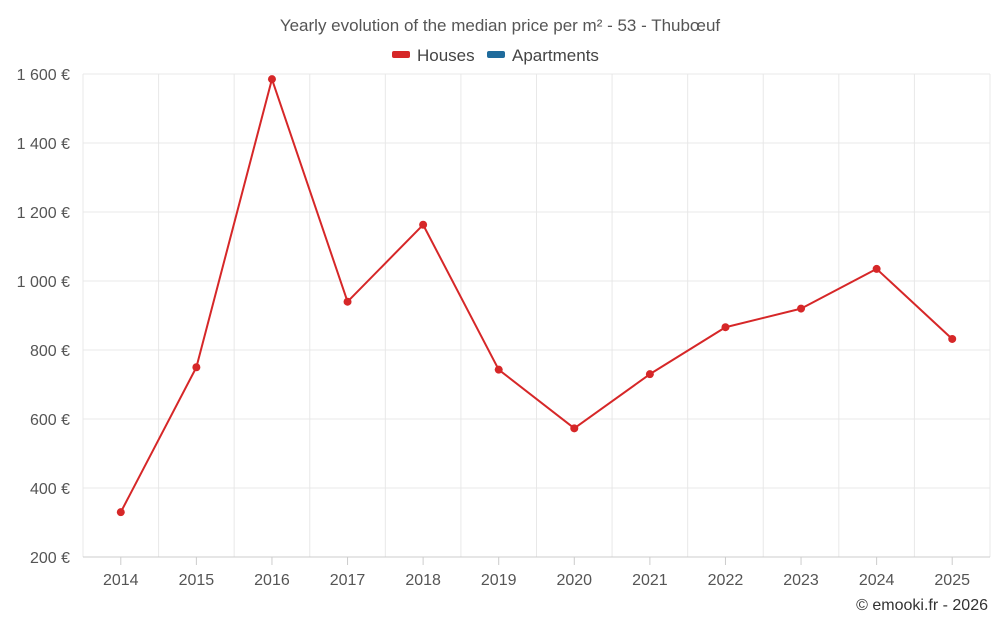  Describe the element at coordinates (196, 367) in the screenshot. I see `data-point-houses-2015` at that location.